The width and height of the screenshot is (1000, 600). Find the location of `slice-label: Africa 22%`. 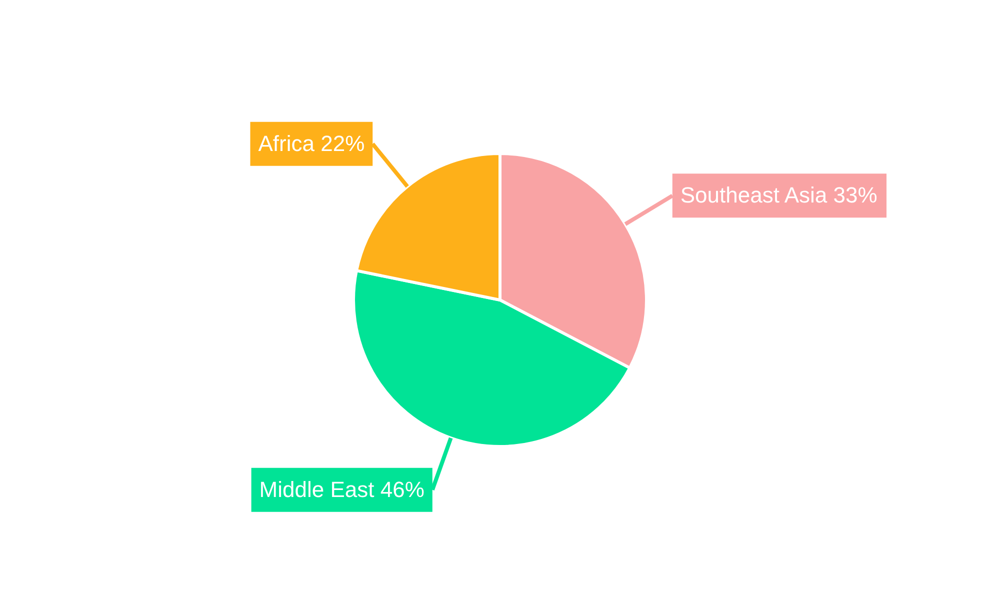

slice-label: Africa 22% is located at coordinates (311, 143).